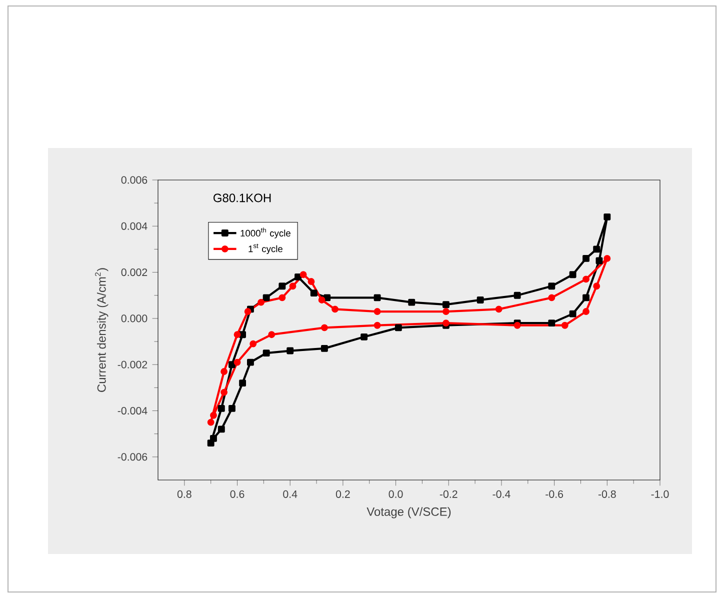  I want to click on y-tick-label: -0.004, so click(133, 410).